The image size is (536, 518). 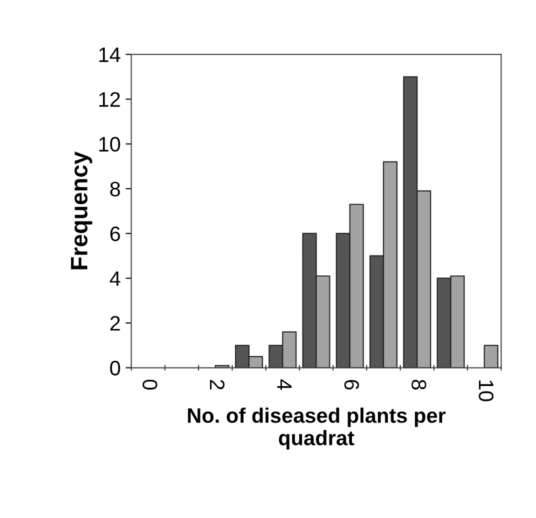 What do you see at coordinates (109, 144) in the screenshot?
I see `y-tick-label: 10` at bounding box center [109, 144].